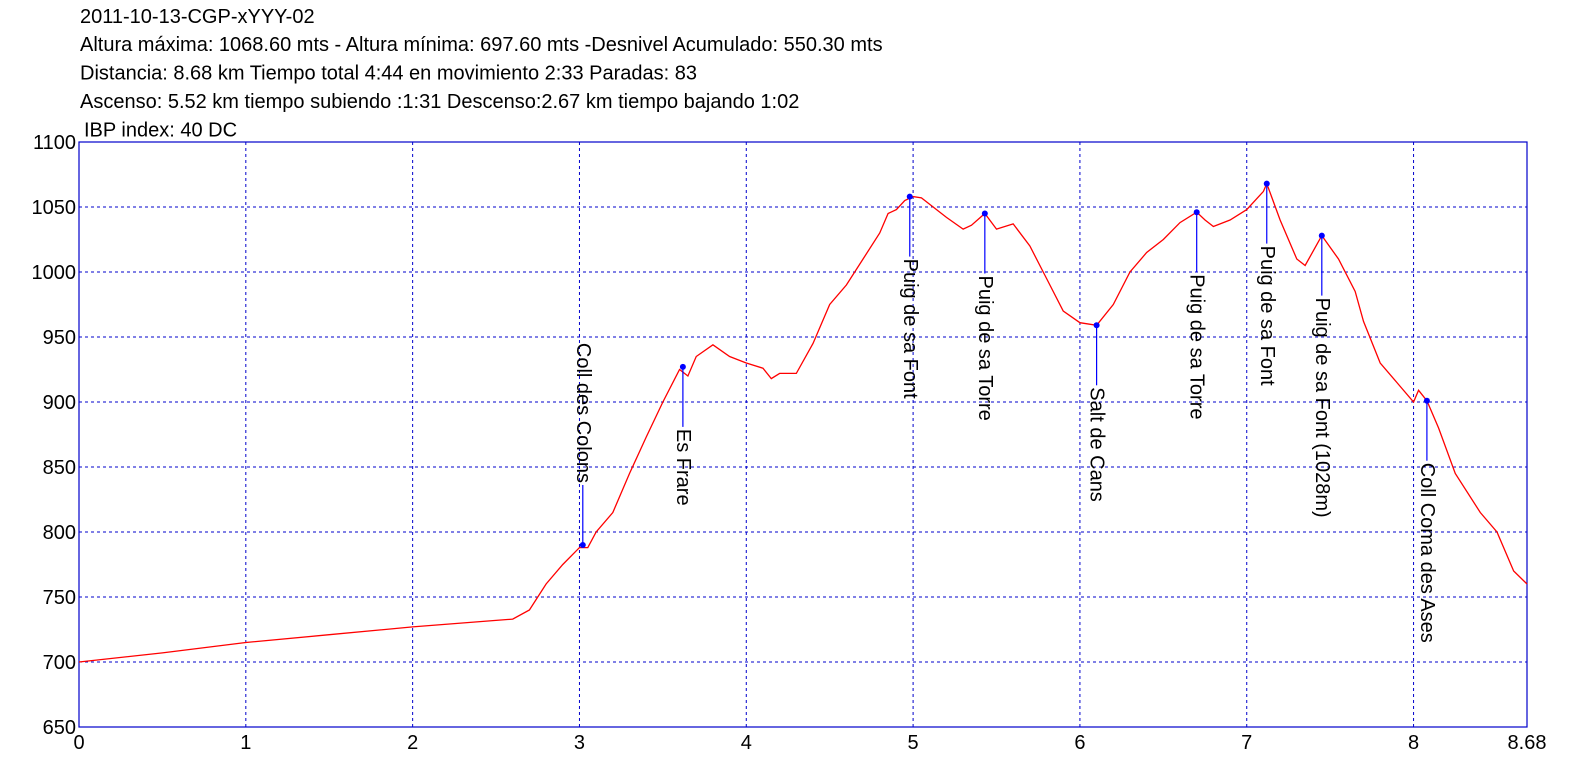 This screenshot has width=1596, height=778. Describe the element at coordinates (746, 743) in the screenshot. I see `x-tick-label: 4` at that location.